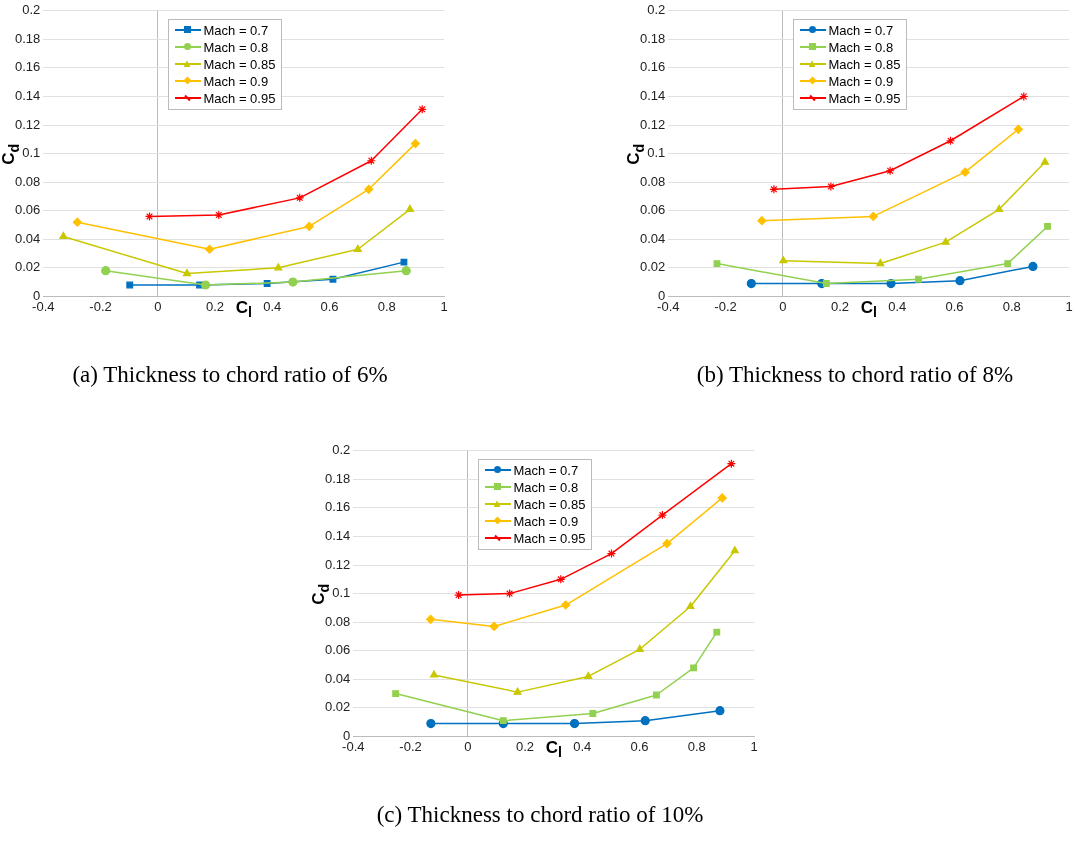  What do you see at coordinates (855, 375) in the screenshot?
I see `text: (b) Thickness to chord ratio of 8%` at bounding box center [855, 375].